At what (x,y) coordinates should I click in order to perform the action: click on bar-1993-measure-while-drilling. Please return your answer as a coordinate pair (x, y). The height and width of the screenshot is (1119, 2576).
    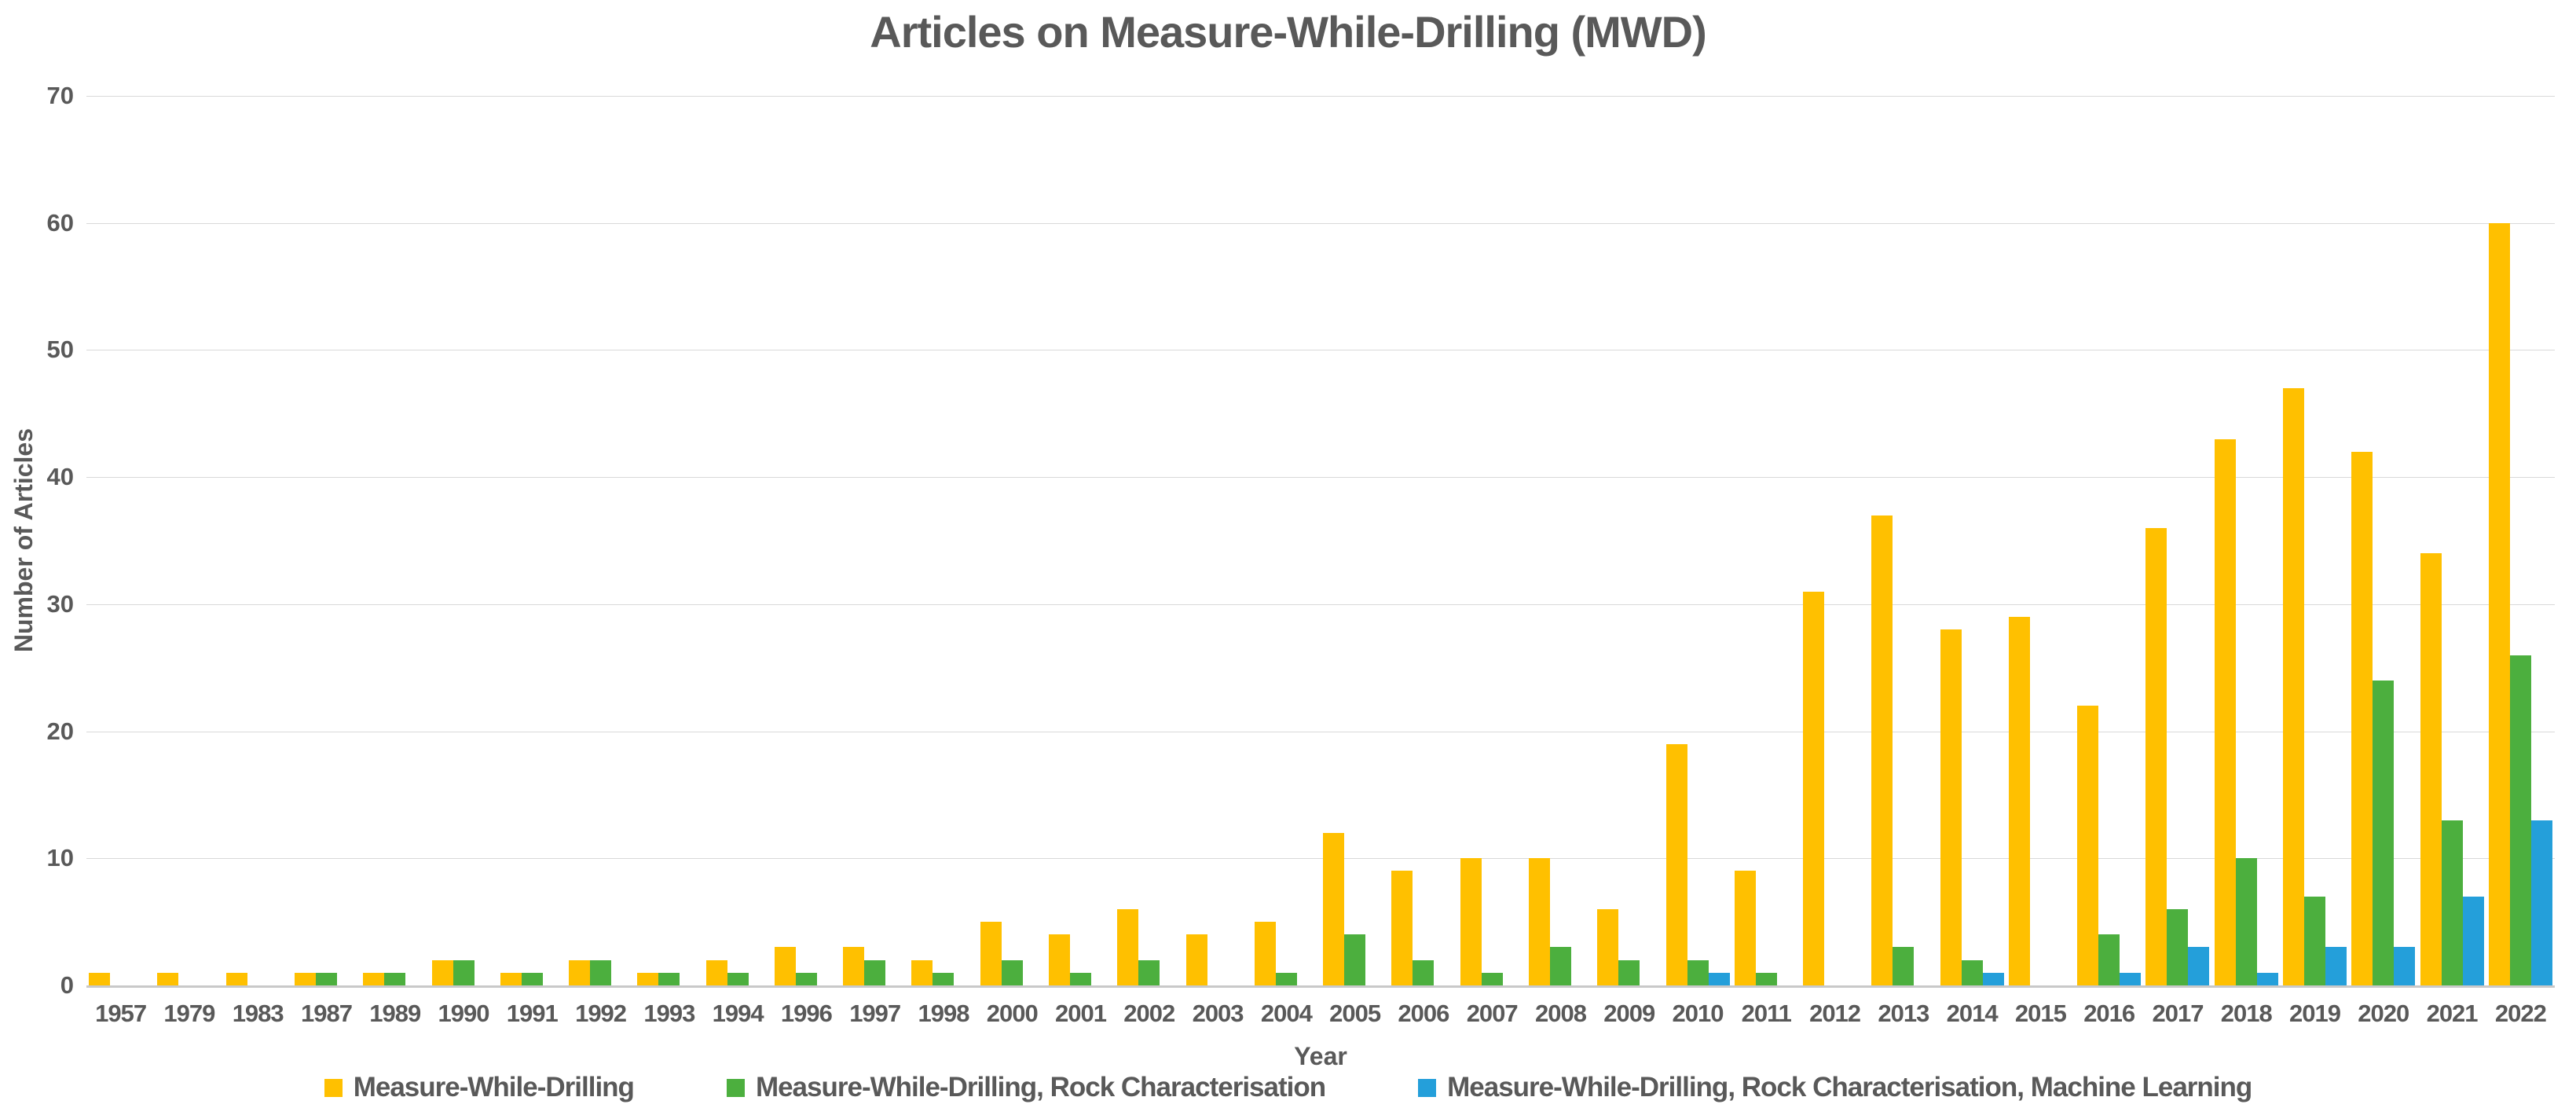
    Looking at the image, I should click on (648, 979).